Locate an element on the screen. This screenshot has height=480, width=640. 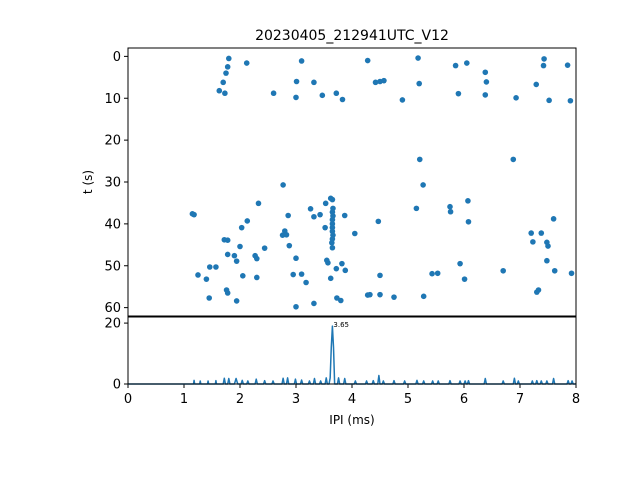
peak-label: 3.65 is located at coordinates (341, 325).